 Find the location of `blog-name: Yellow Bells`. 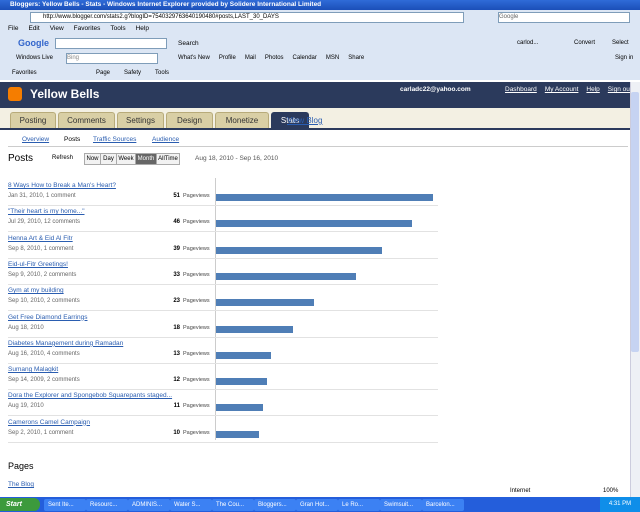

blog-name: Yellow Bells is located at coordinates (65, 94).